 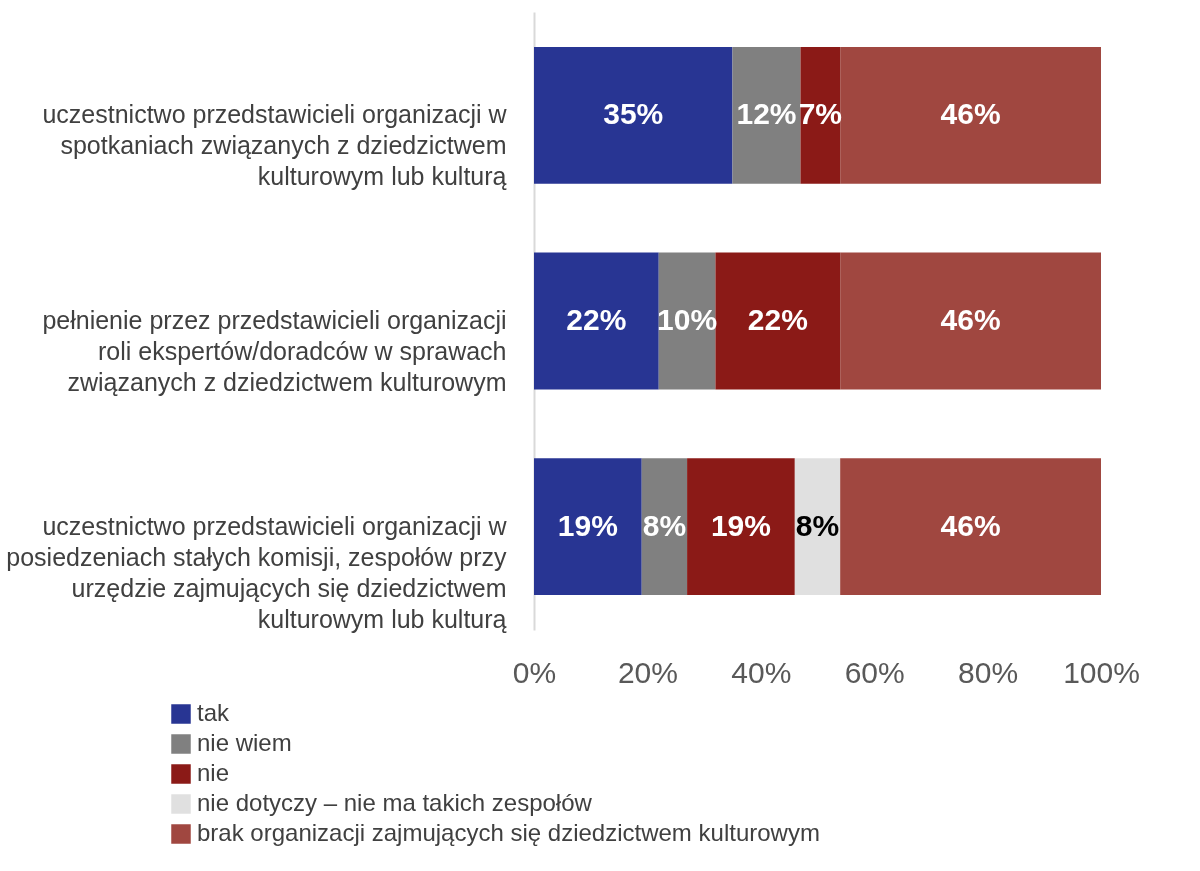 I want to click on legend-label: nie, so click(x=213, y=772).